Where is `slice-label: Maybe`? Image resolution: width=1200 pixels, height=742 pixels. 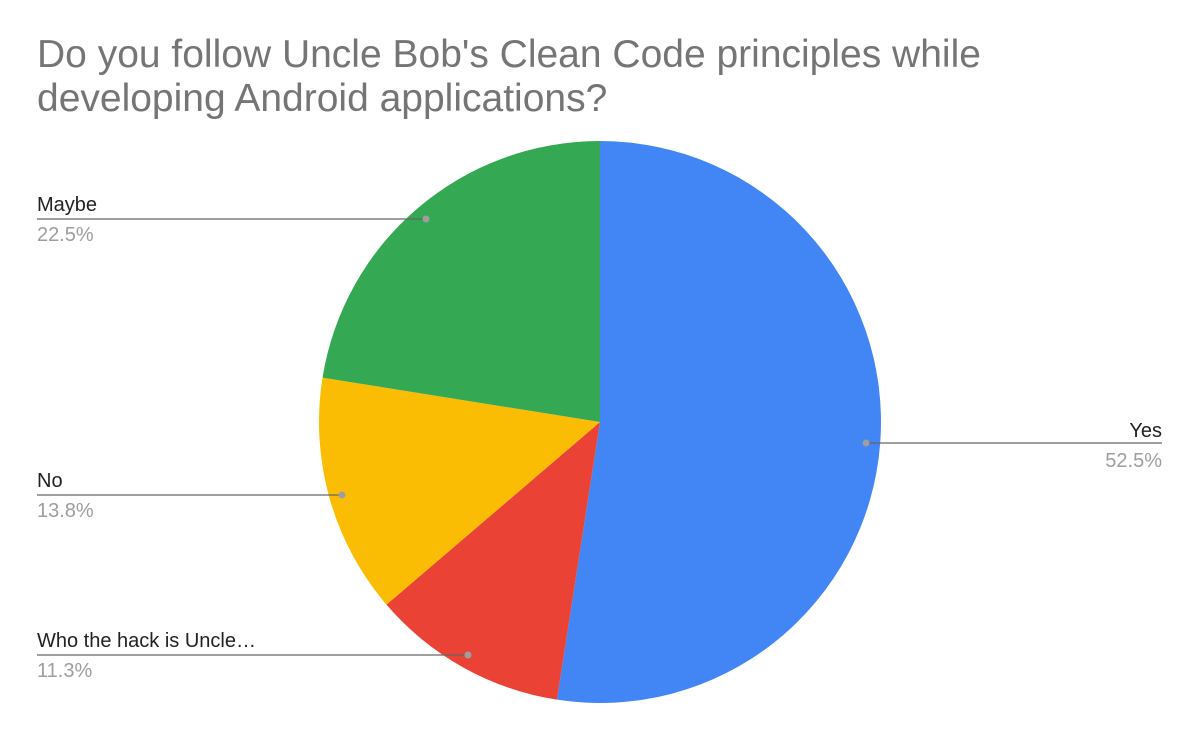
slice-label: Maybe is located at coordinates (67, 205).